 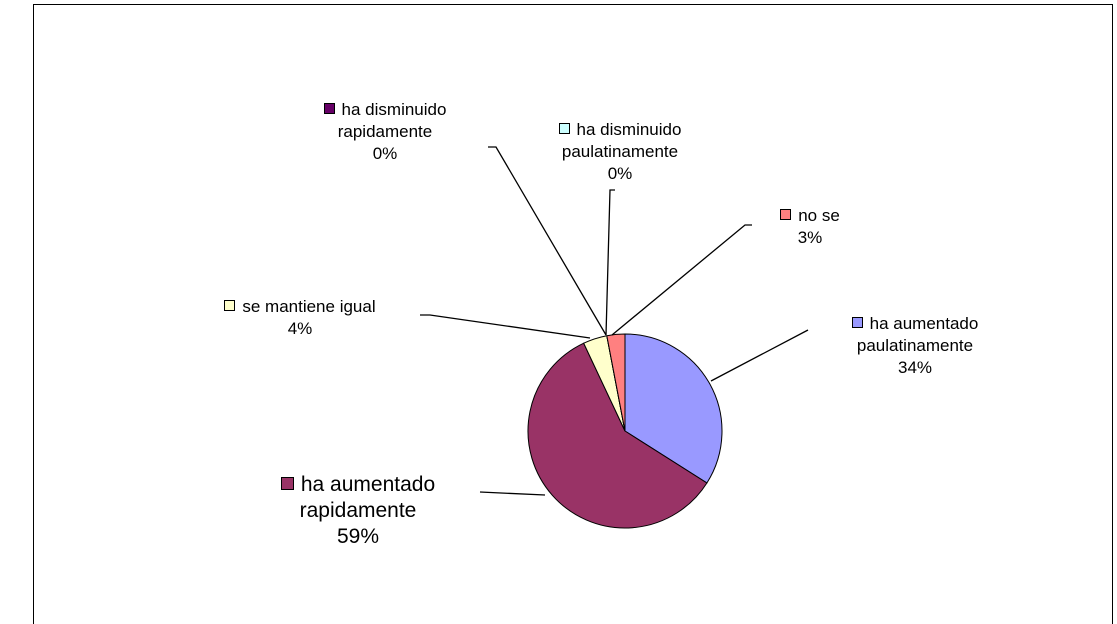 I want to click on category-label: se mantiene igual, so click(x=309, y=306).